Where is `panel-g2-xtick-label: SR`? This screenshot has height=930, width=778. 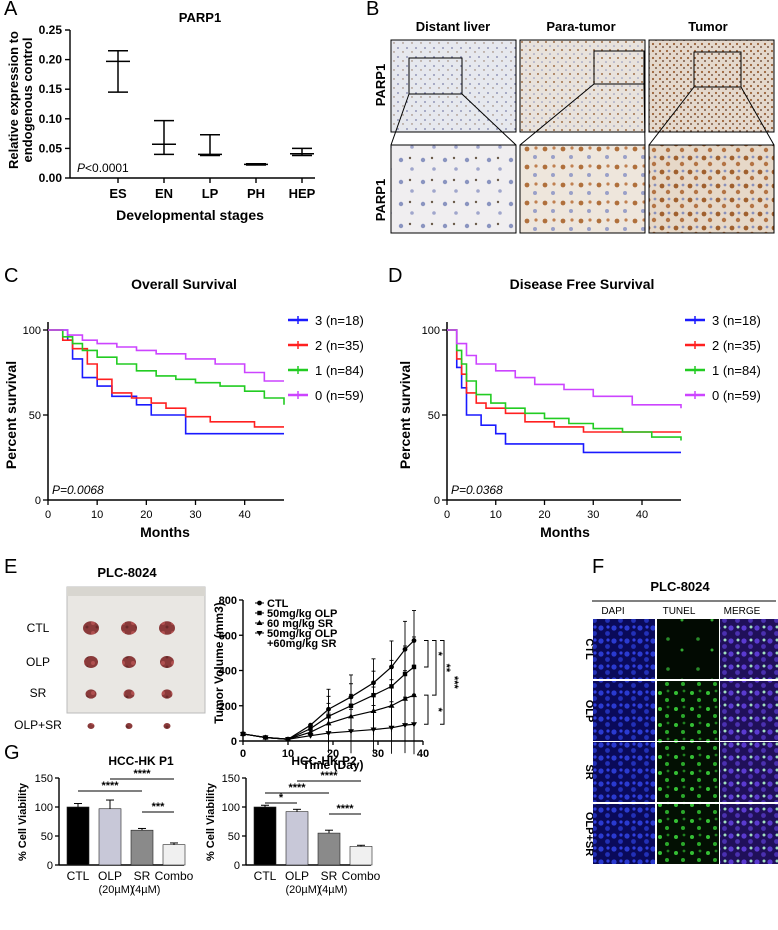
panel-g2-xtick-label: SR is located at coordinates (329, 876).